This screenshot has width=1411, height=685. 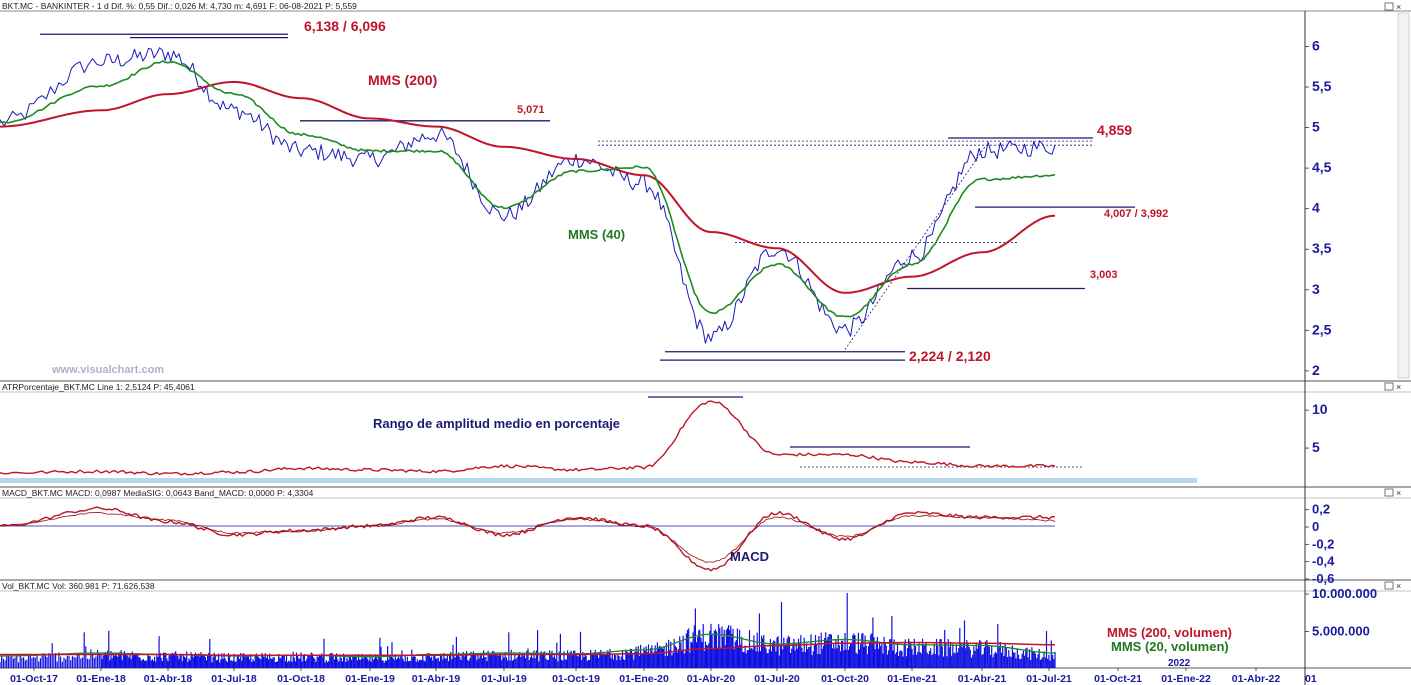 What do you see at coordinates (1322, 248) in the screenshot?
I see `price-y-tick-label: 3,5` at bounding box center [1322, 248].